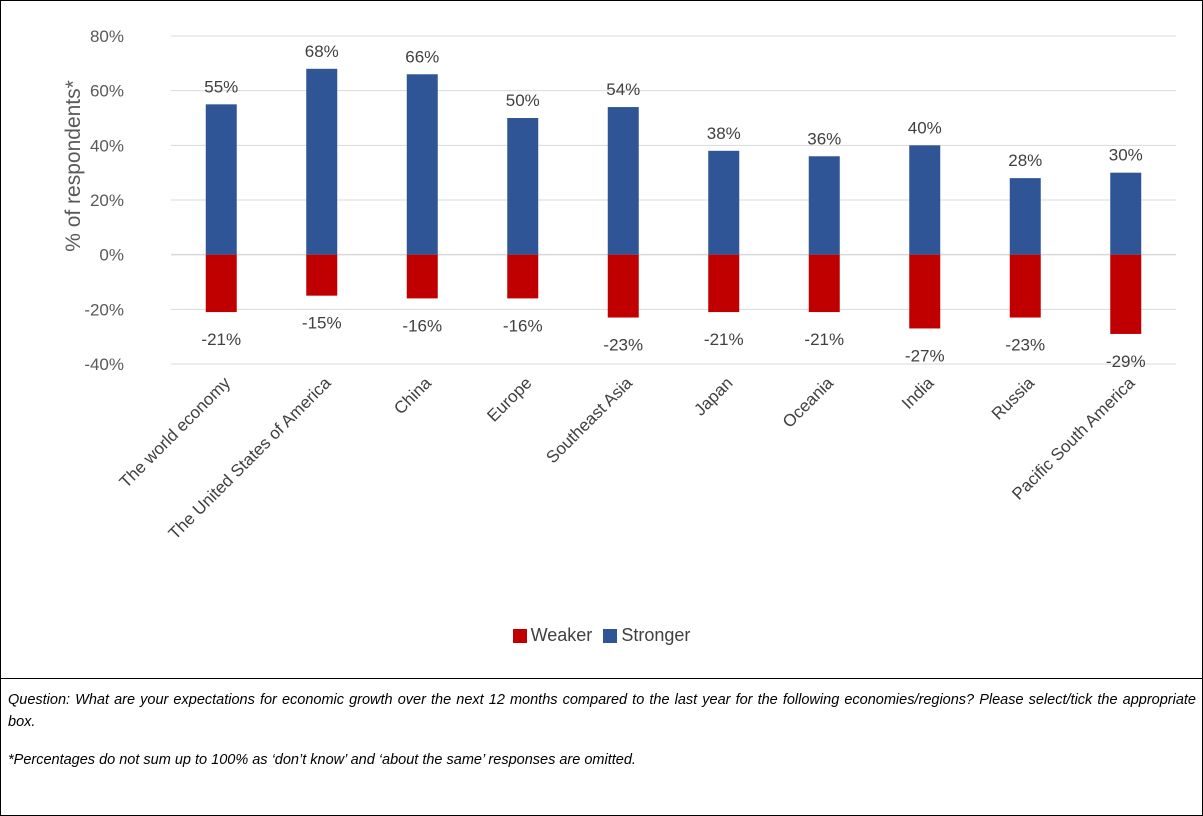 This screenshot has height=816, width=1203. What do you see at coordinates (610, 635) in the screenshot?
I see `legend-swatch-stronger` at bounding box center [610, 635].